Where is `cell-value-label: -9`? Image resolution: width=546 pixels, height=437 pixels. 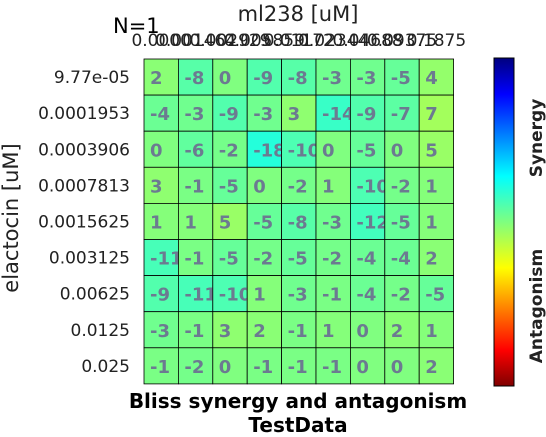
cell-value-label: -9 is located at coordinates (160, 295).